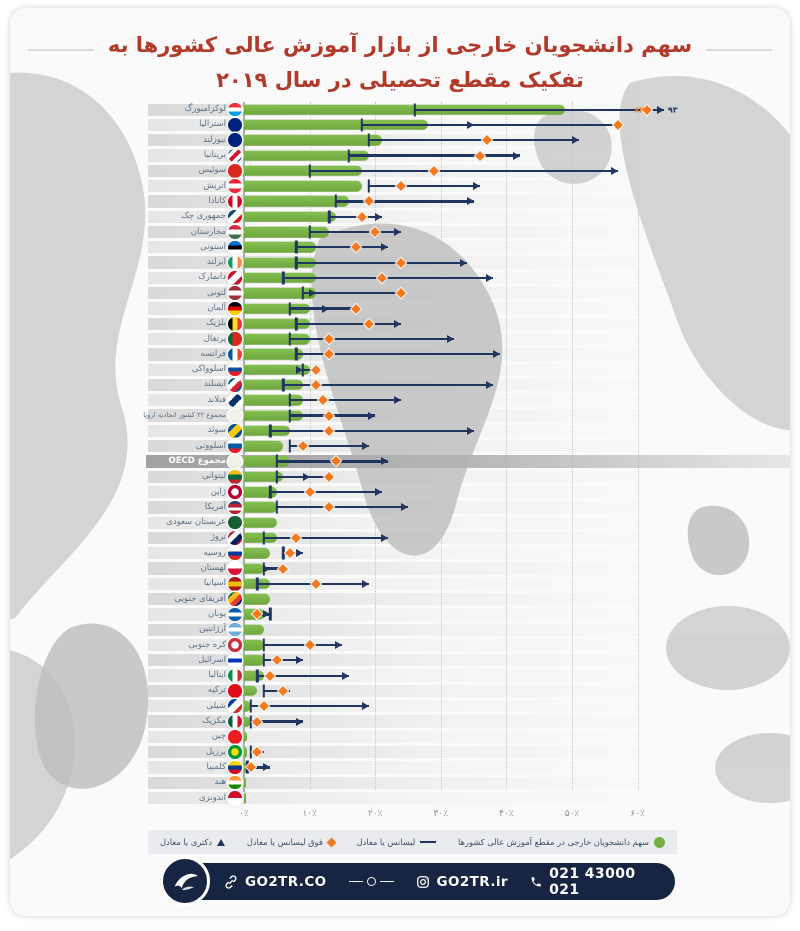 This screenshot has width=800, height=931. Describe the element at coordinates (386, 842) in the screenshot. I see `legend-label: لیسانس یا معادل` at that location.